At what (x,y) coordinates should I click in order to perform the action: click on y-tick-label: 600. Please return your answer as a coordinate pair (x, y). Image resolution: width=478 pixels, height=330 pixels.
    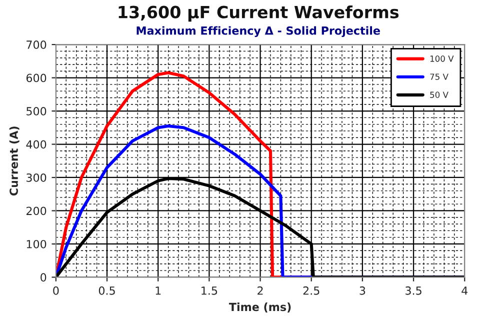
    Looking at the image, I should click on (36, 78).